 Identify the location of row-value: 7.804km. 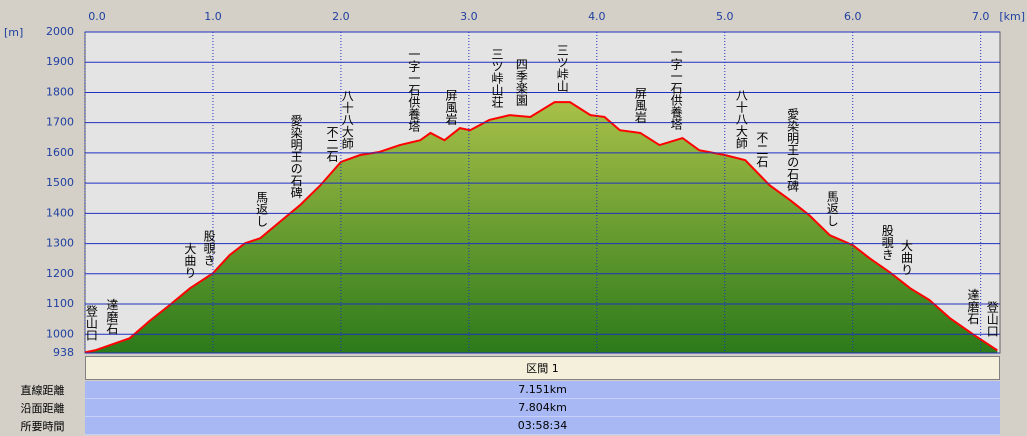
(542, 408).